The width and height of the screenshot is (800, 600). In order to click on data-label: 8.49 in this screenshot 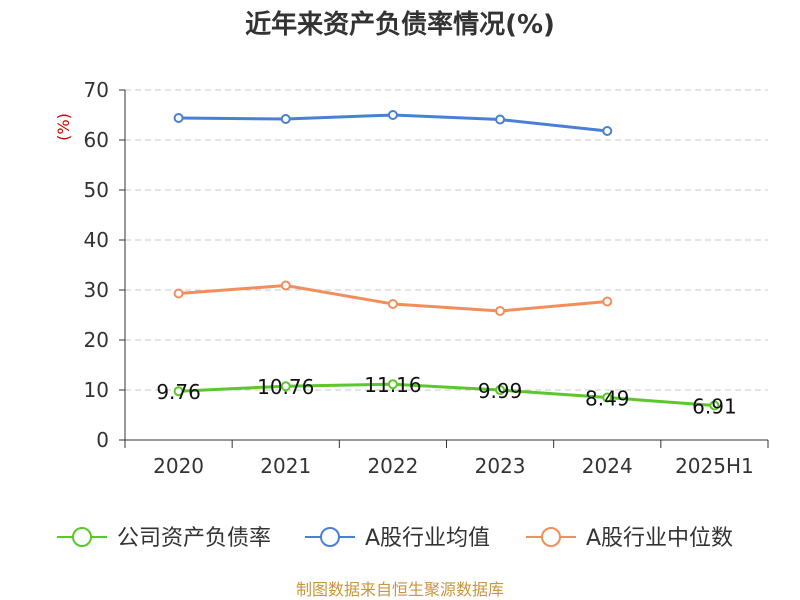, I will do `click(607, 399)`.